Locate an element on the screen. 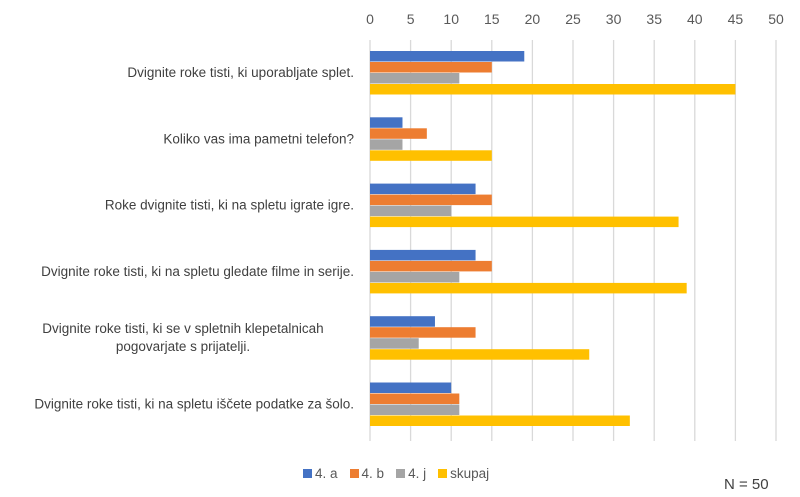  legend-item: 4. b is located at coordinates (367, 473).